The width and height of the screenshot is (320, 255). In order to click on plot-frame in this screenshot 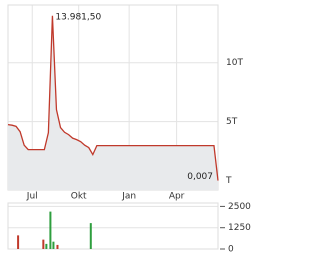, I will do `click(113, 226)`.